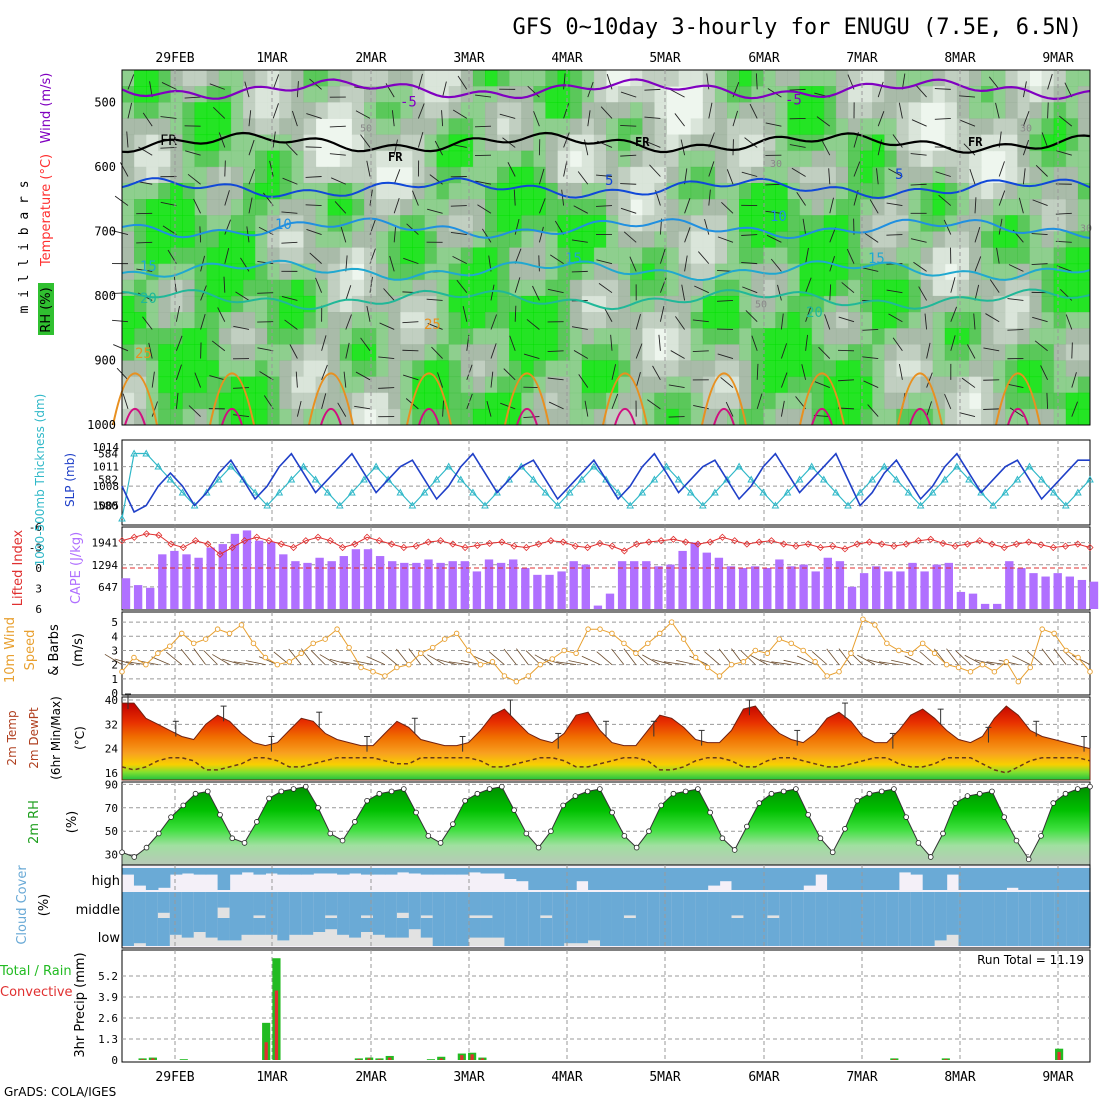  Describe the element at coordinates (1026, 128) in the screenshot. I see `rh-contour-label: 30` at that location.